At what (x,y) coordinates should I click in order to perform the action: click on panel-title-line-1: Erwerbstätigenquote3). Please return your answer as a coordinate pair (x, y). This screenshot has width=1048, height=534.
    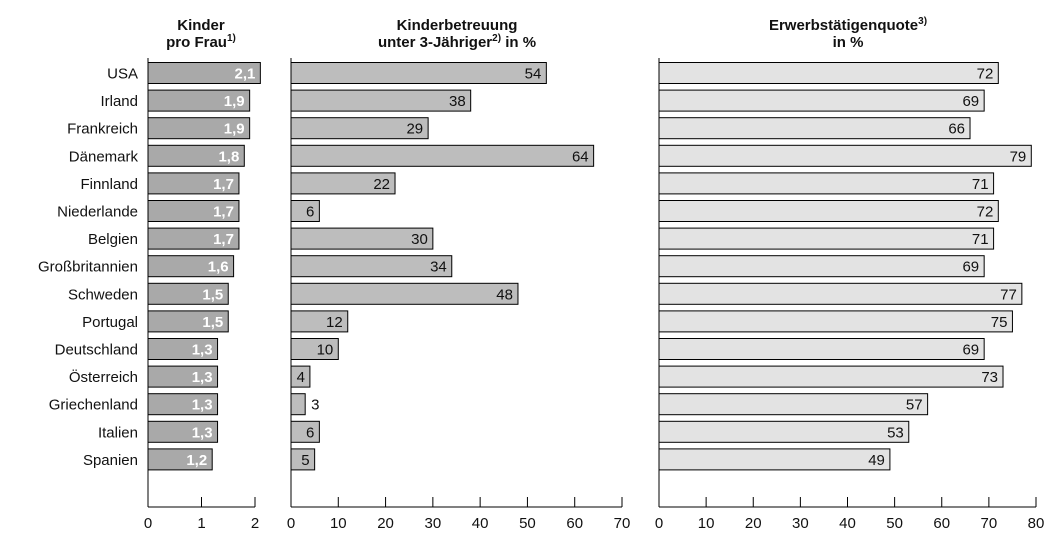
    Looking at the image, I should click on (848, 25).